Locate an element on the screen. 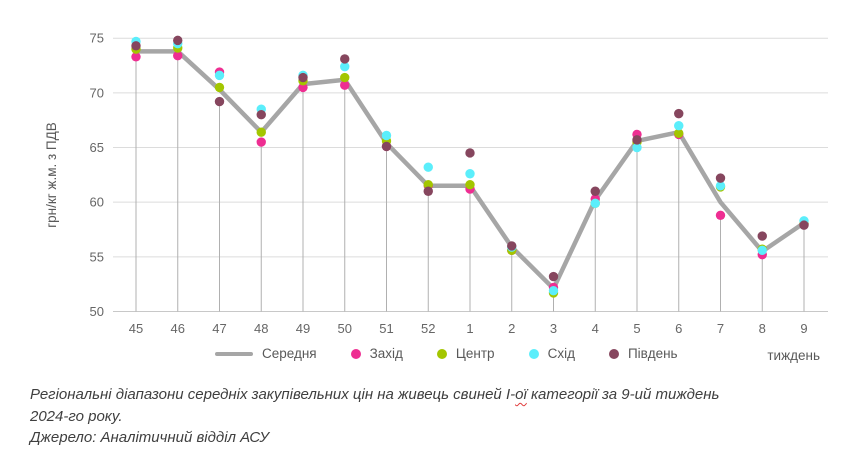 This screenshot has width=862, height=475. point-Схід-week-6 is located at coordinates (679, 125).